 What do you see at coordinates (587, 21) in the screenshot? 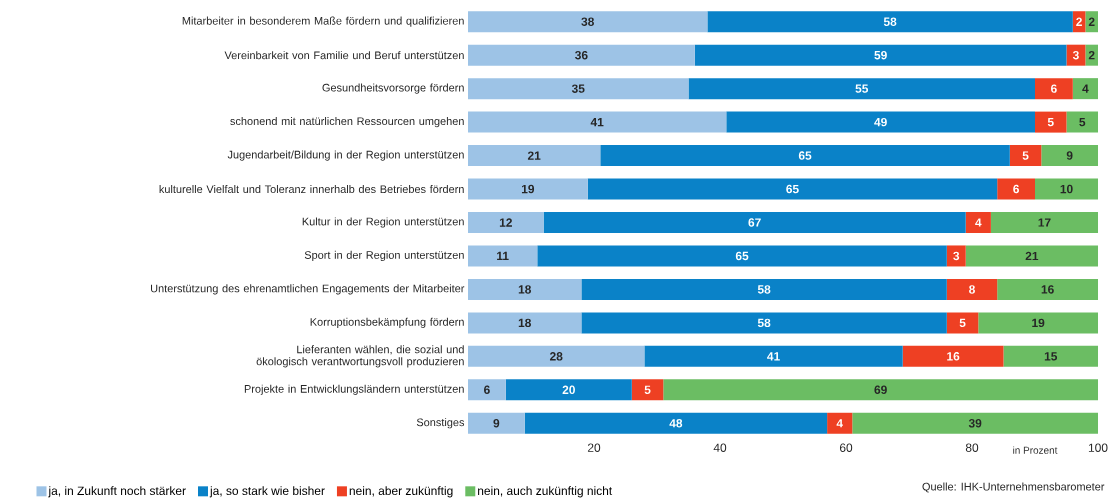
I see `data-label: 38` at bounding box center [587, 21].